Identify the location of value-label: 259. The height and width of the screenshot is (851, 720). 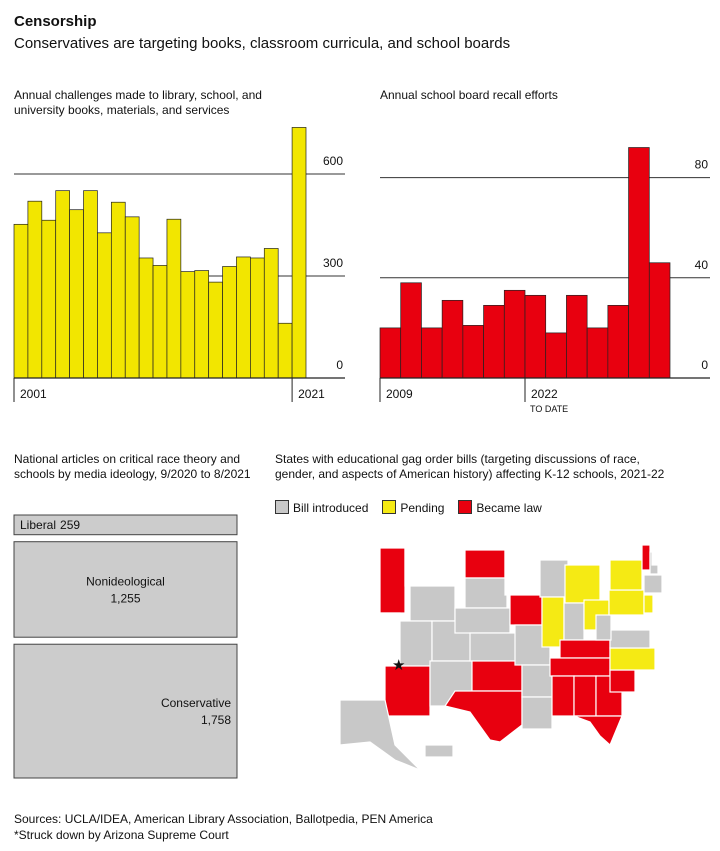
(70, 525).